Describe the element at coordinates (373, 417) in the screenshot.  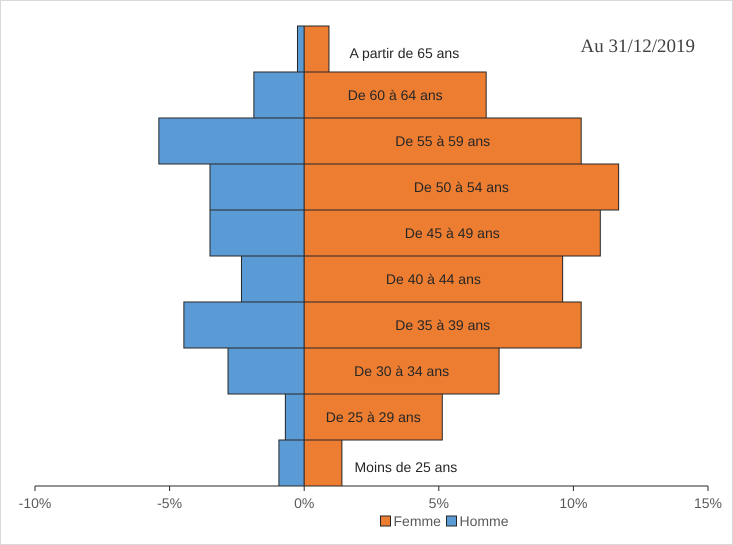
I see `y-tick-label: De 25 à 29 ans` at that location.